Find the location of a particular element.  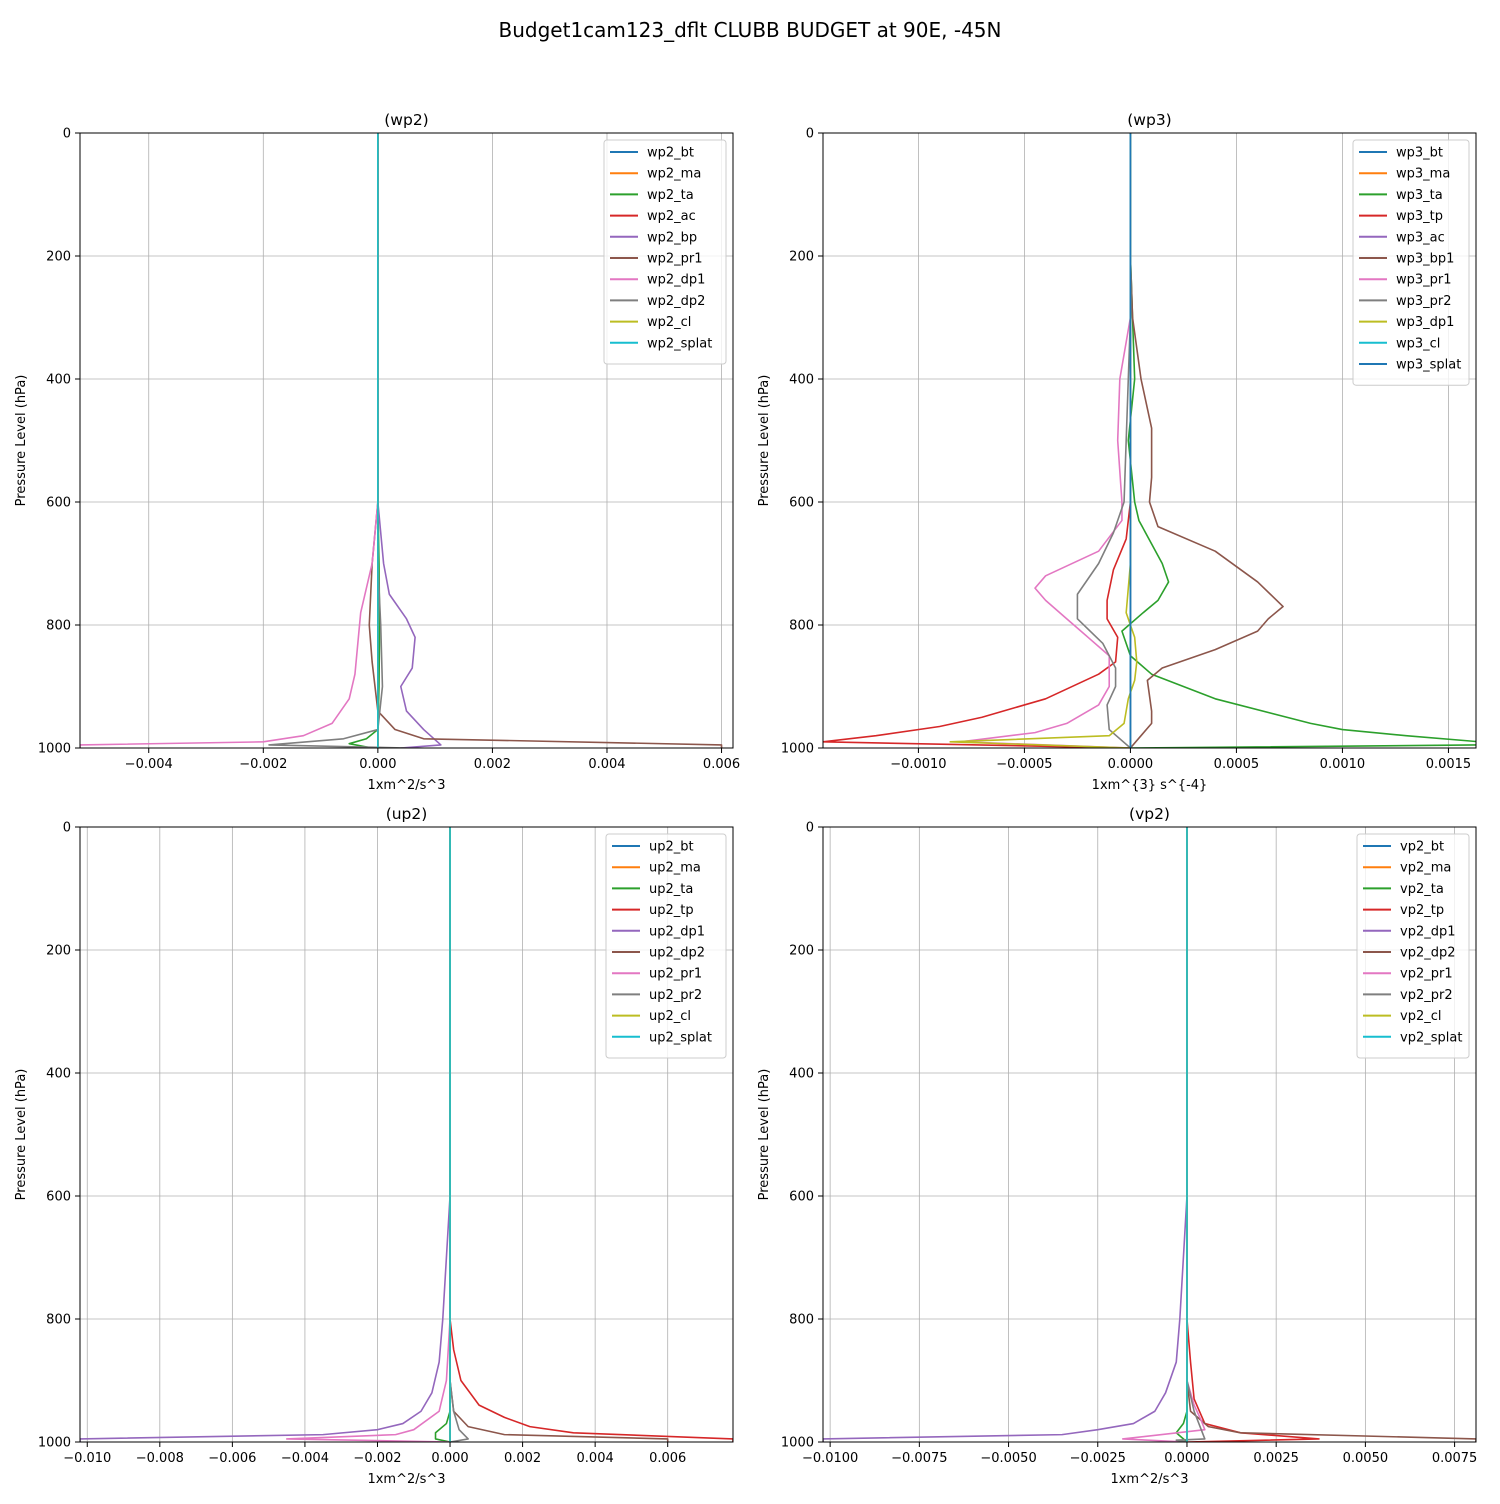

legend-label: wp2_cl is located at coordinates (669, 322).